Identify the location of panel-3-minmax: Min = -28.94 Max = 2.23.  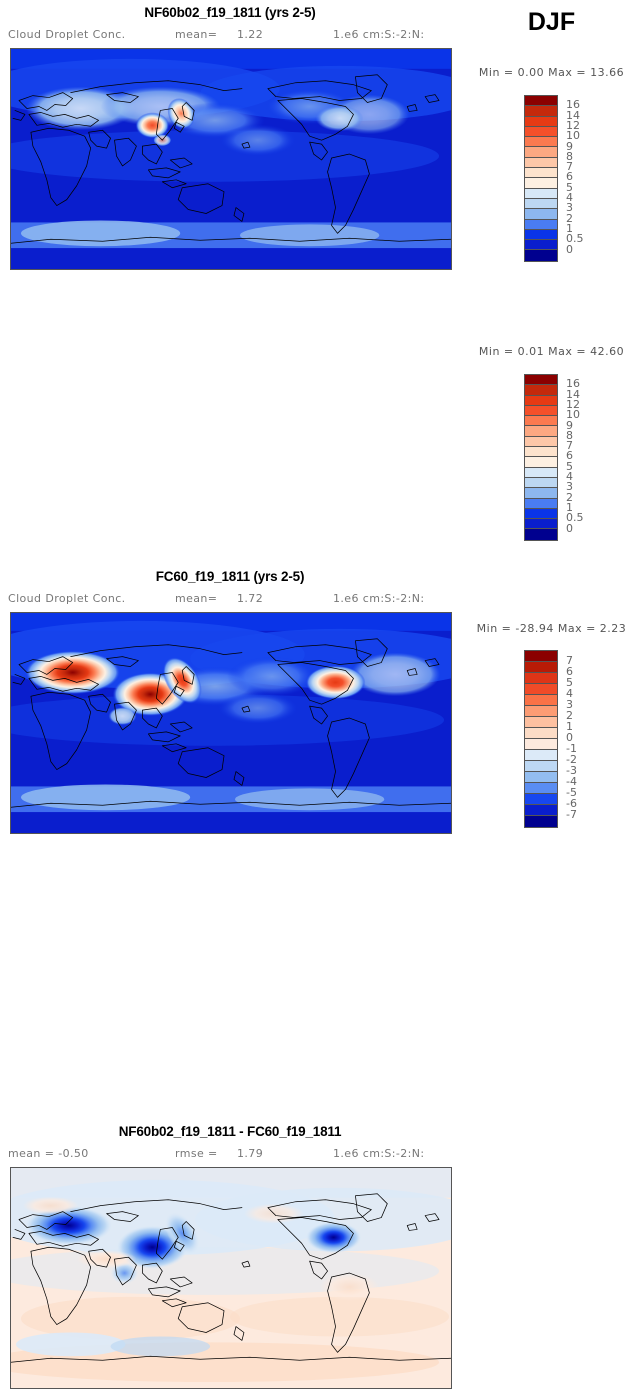
(551, 628).